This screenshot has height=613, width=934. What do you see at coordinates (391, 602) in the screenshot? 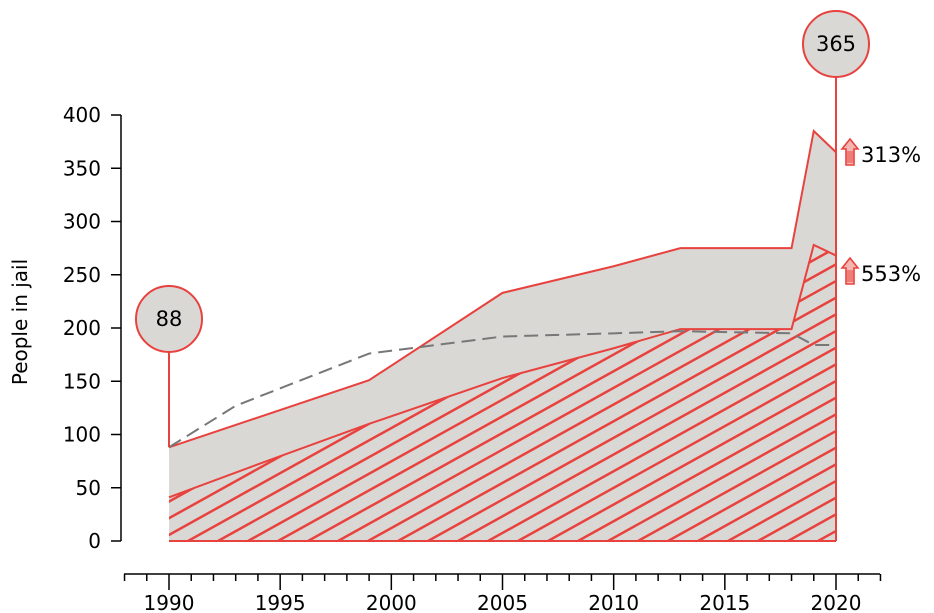
I see `x-tick-label: 2000` at bounding box center [391, 602].